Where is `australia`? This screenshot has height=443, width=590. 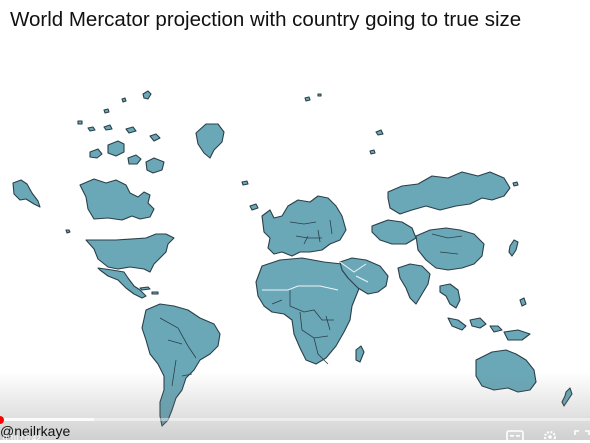
australia is located at coordinates (506, 371).